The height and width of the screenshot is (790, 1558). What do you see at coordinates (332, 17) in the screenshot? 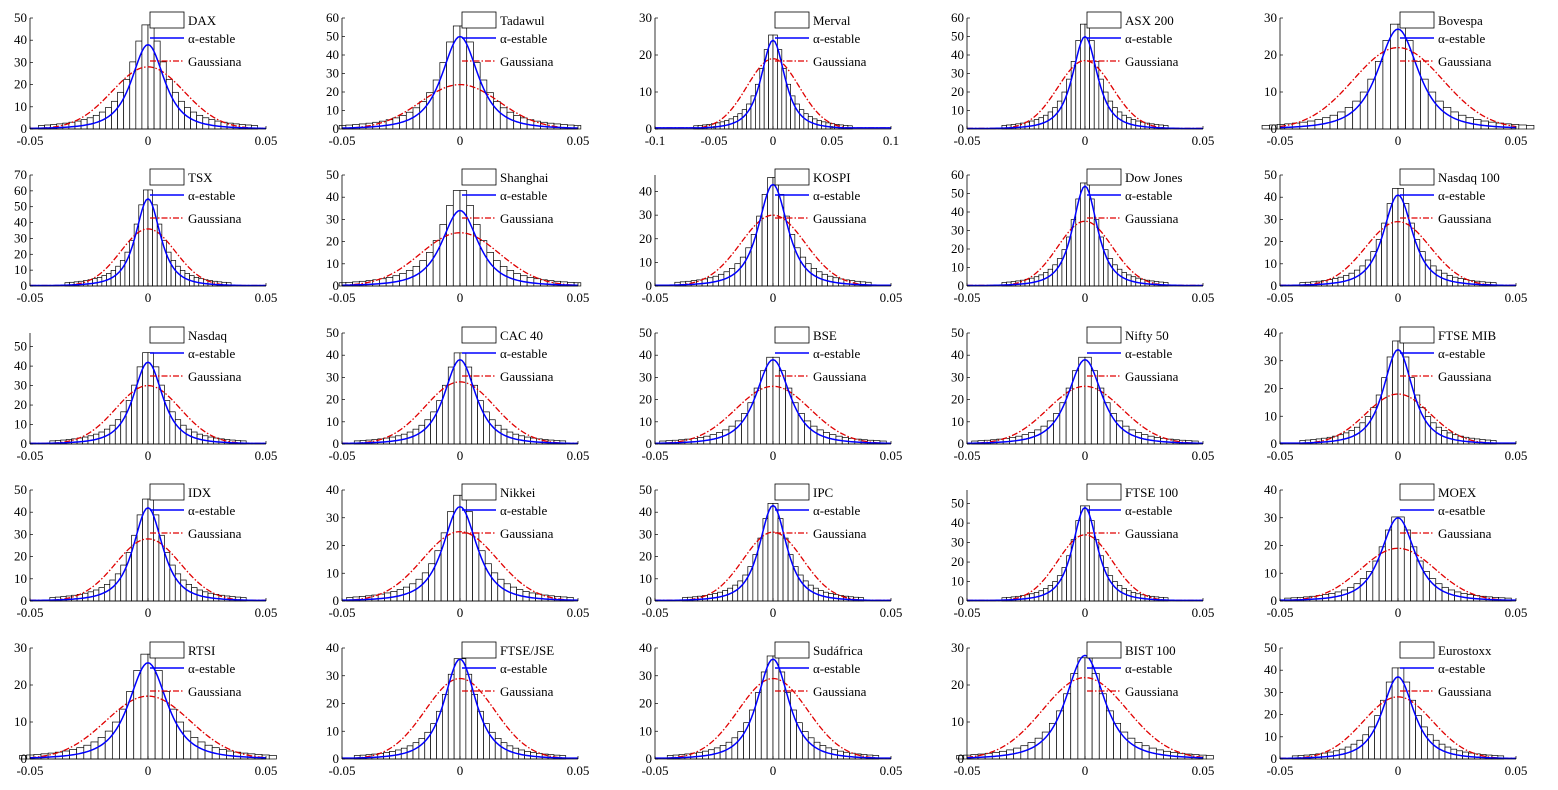
I see `y-tick-label: 60` at bounding box center [332, 17].